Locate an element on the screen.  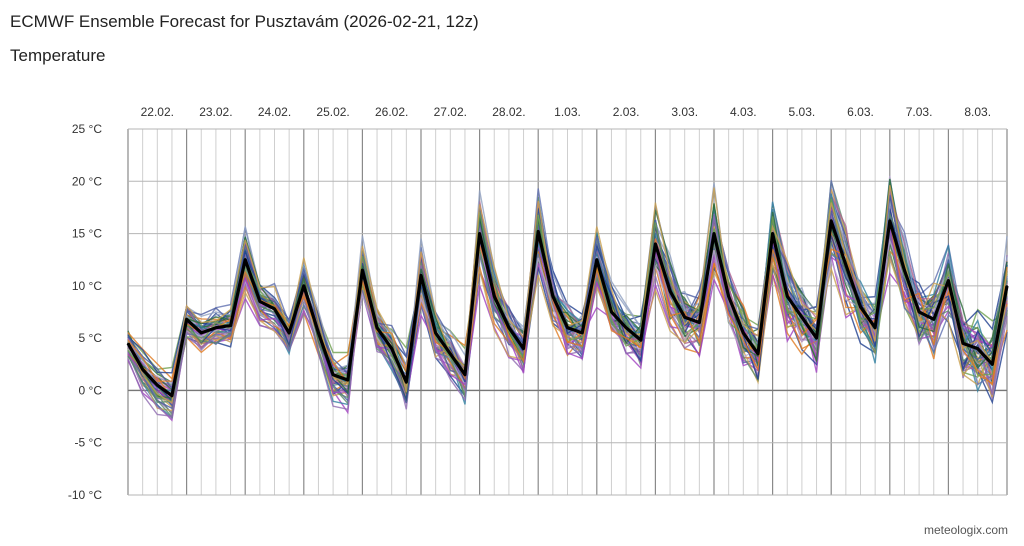
y-tick-label: 20 °C is located at coordinates (87, 181).